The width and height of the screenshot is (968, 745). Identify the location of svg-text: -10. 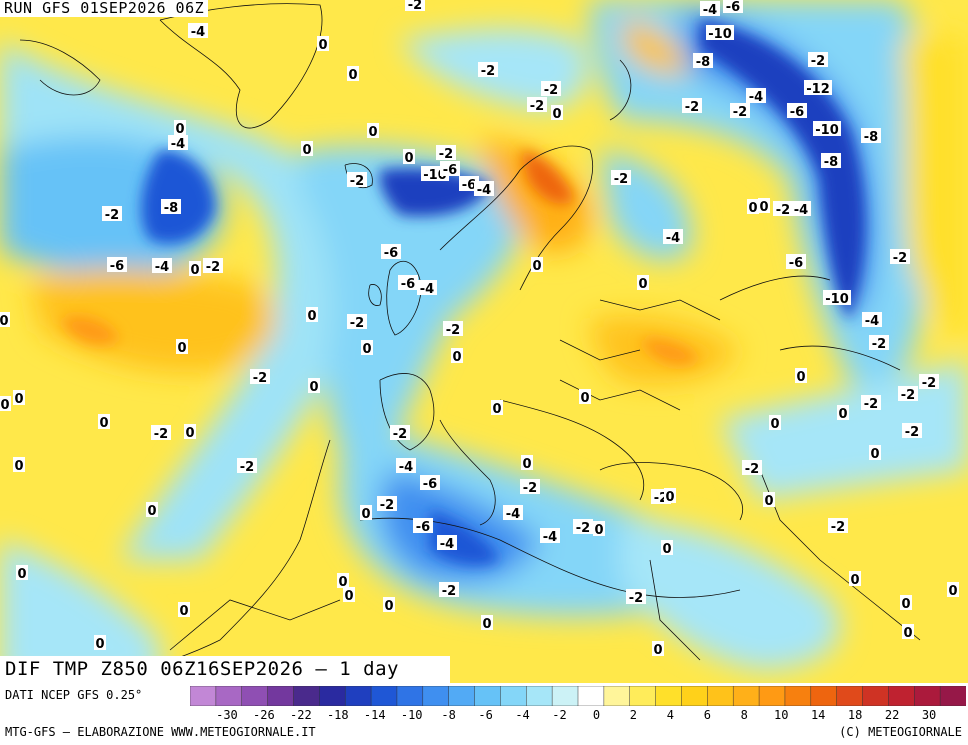
(827, 130).